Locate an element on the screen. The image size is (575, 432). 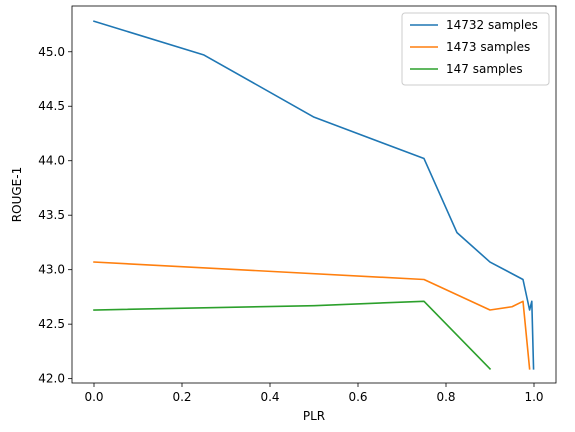
x-tick-label: 0.0 is located at coordinates (93, 397).